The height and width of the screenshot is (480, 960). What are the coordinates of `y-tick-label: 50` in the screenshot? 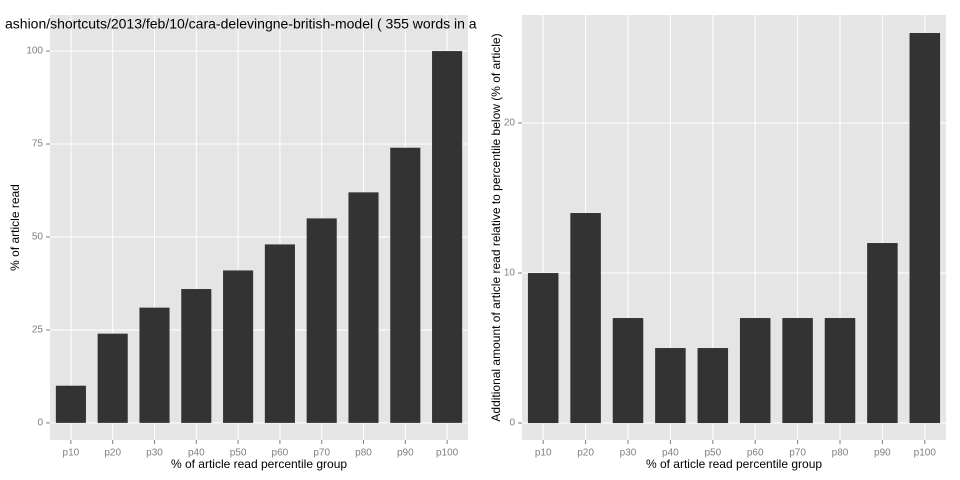 It's located at (38, 237).